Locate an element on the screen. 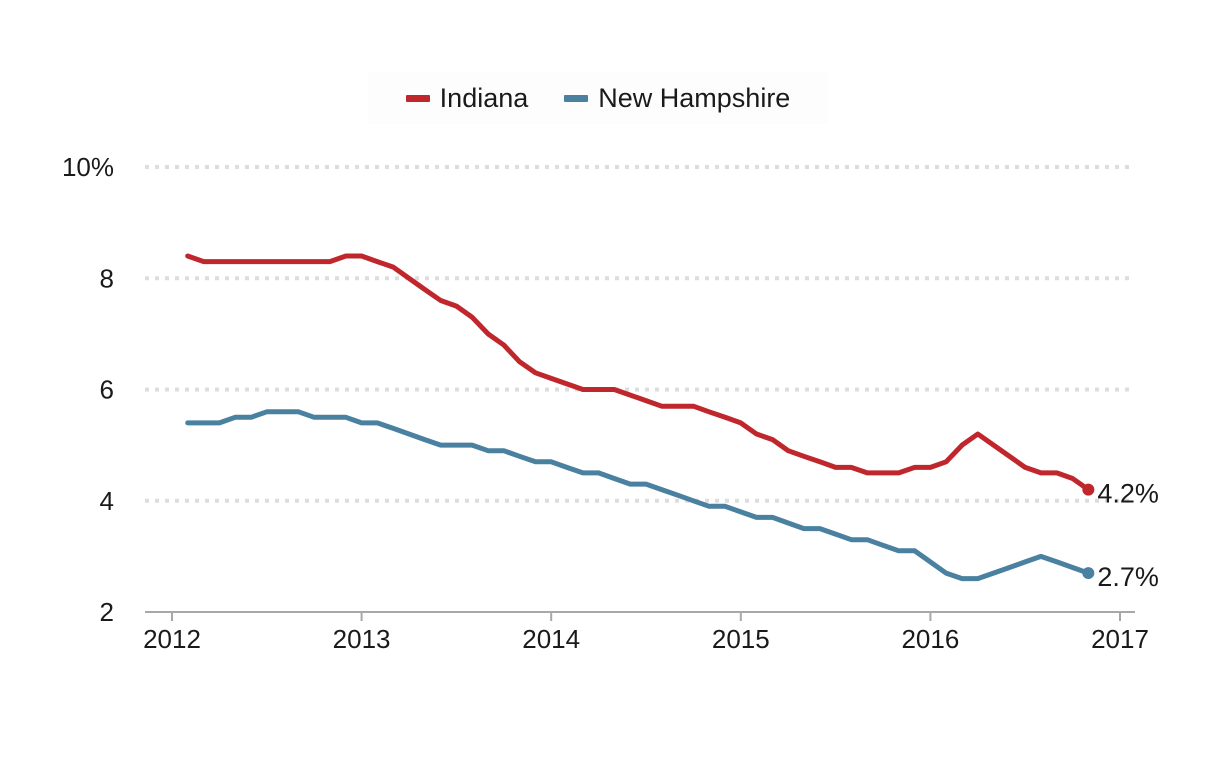  x-tick-label: 2013 is located at coordinates (362, 639).